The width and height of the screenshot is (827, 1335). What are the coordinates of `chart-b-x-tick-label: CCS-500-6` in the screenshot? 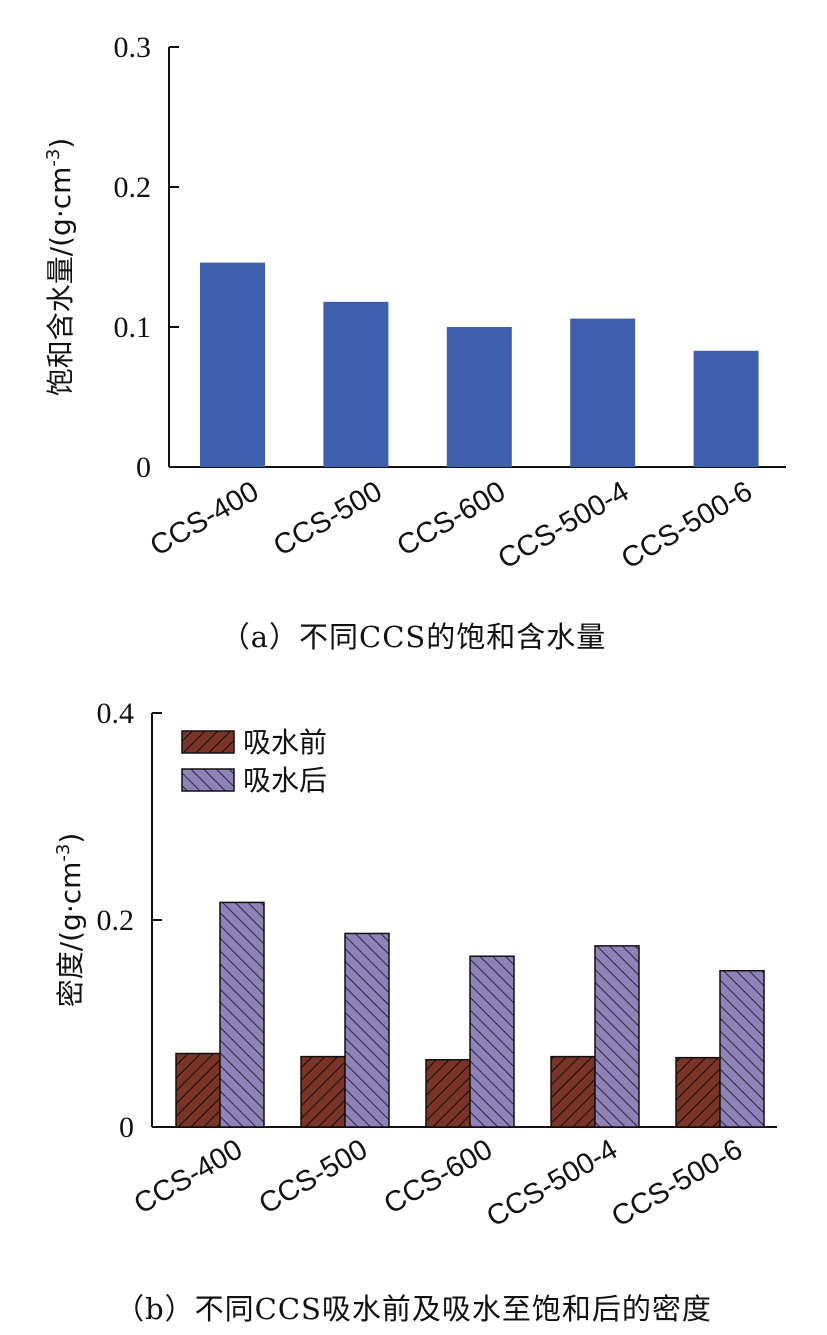 It's located at (677, 1183).